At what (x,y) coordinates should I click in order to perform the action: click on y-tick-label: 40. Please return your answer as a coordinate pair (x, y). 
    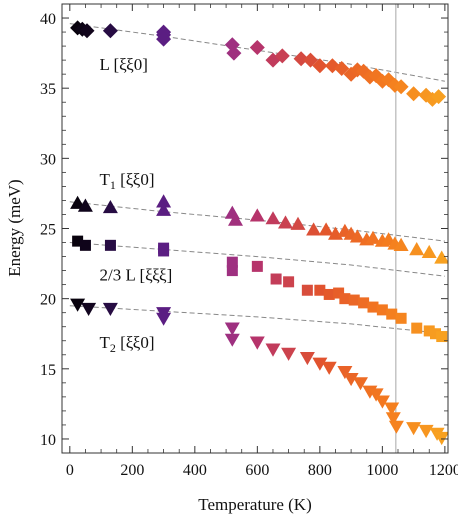
    Looking at the image, I should click on (48, 19).